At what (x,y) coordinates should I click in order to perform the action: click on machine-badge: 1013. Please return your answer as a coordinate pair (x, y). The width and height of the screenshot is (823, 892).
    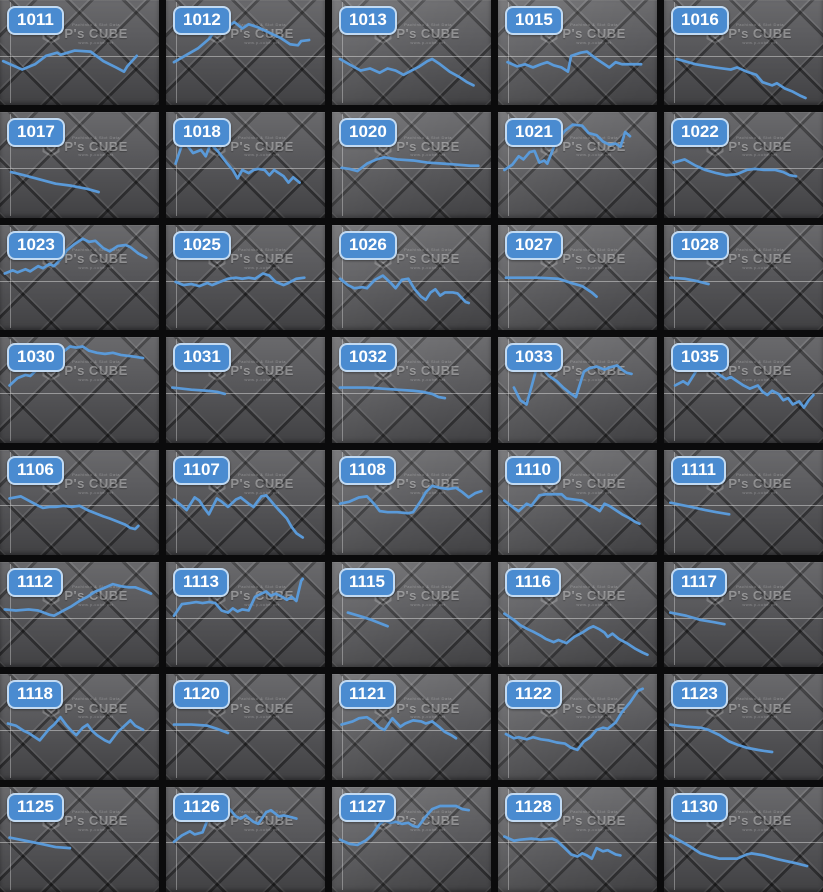
    Looking at the image, I should click on (368, 21).